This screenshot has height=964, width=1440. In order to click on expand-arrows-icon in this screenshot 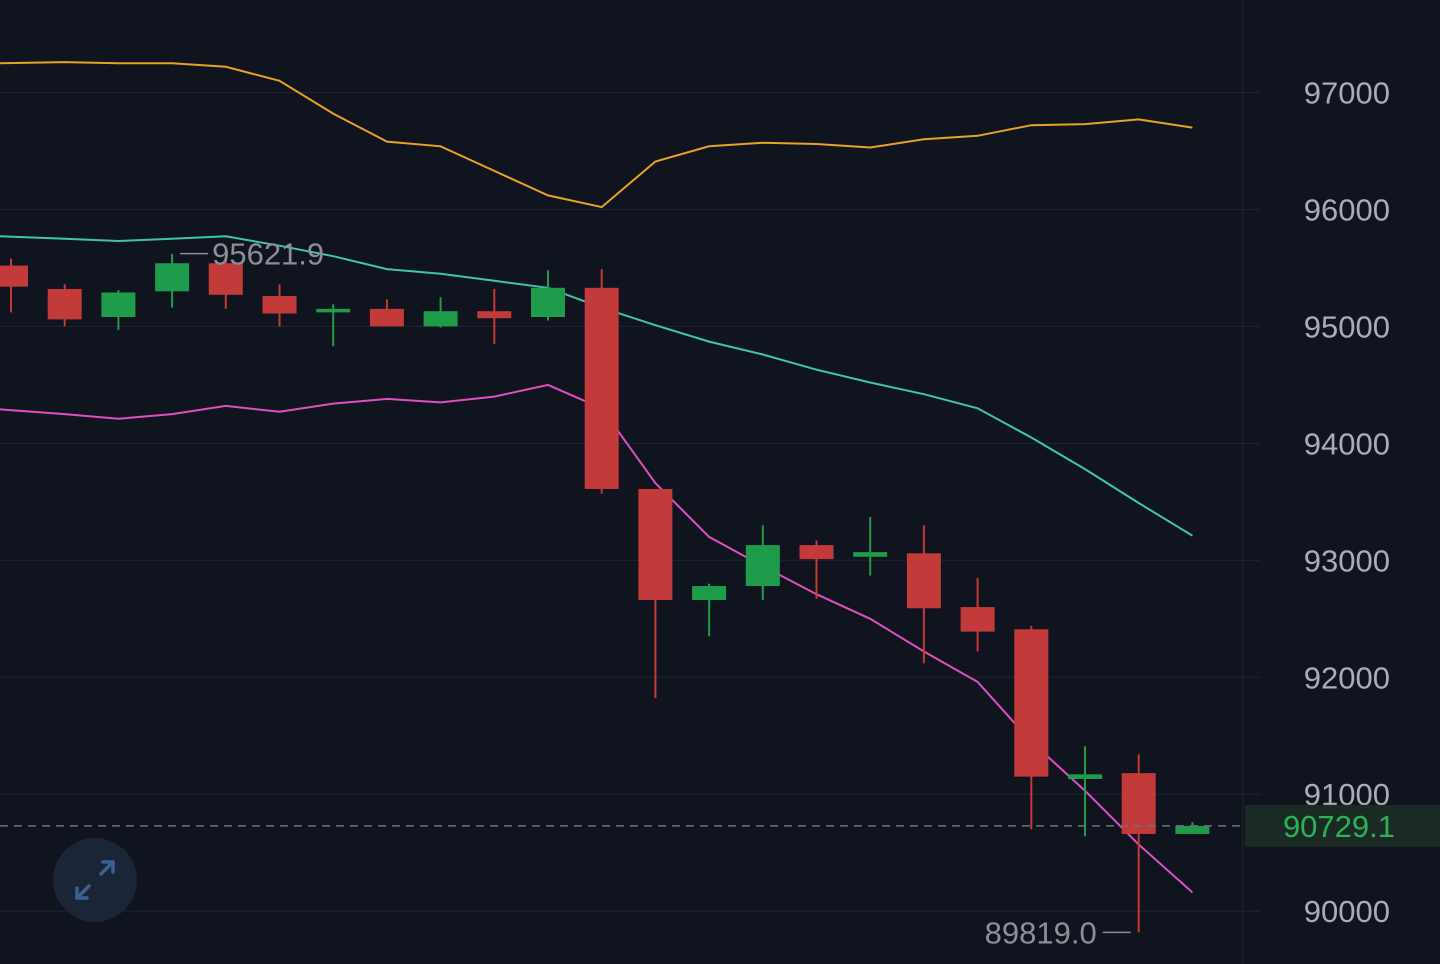, I will do `click(95, 880)`.